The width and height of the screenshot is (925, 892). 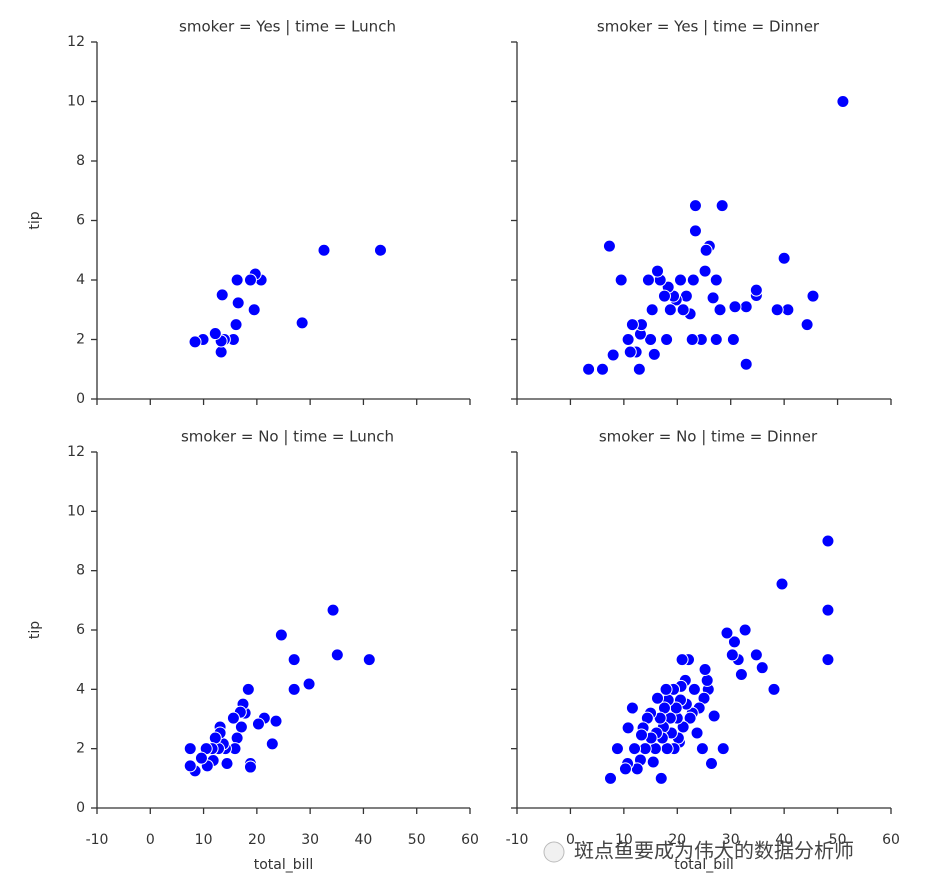 What do you see at coordinates (287, 437) in the screenshot?
I see `panel-title: smoker = No | time = Lunch` at bounding box center [287, 437].